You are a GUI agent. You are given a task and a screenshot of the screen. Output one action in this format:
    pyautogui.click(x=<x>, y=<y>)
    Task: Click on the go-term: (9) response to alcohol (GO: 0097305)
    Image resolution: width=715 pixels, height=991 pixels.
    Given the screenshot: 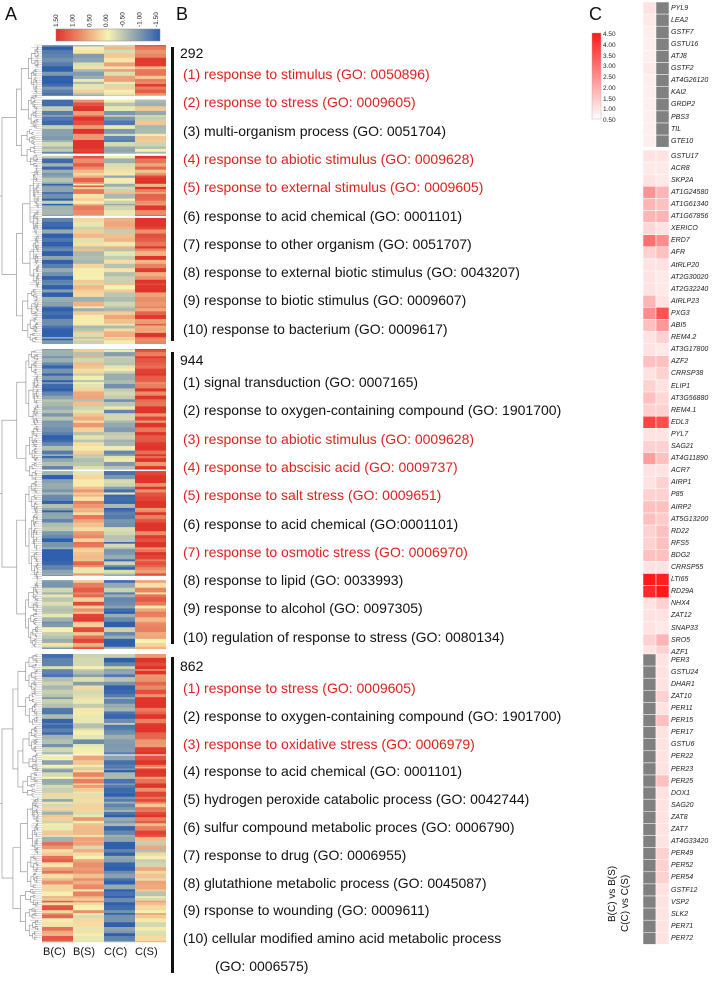 What is the action you would take?
    pyautogui.click(x=303, y=608)
    